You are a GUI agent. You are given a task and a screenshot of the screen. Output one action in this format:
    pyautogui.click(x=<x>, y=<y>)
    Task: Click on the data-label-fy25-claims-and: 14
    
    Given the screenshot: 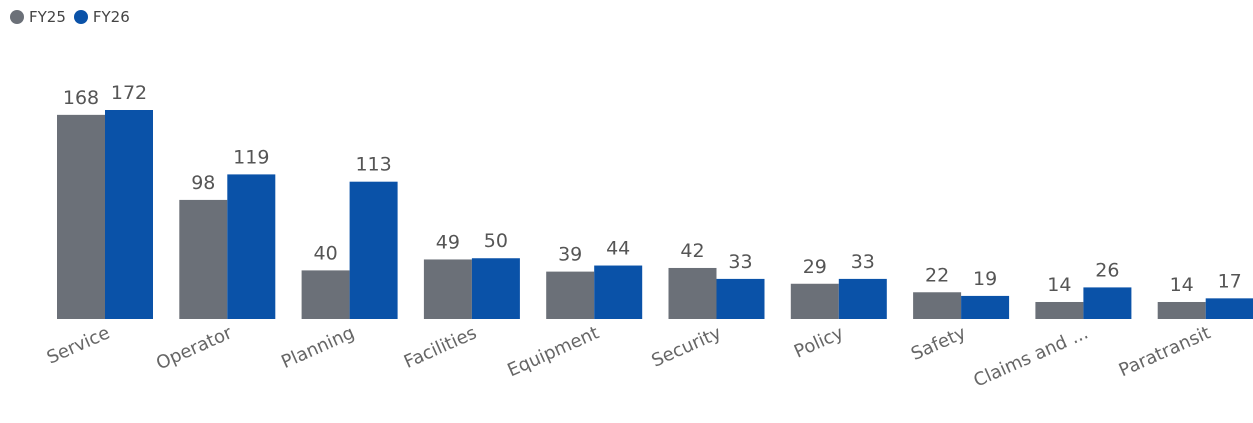 What is the action you would take?
    pyautogui.click(x=1059, y=285)
    